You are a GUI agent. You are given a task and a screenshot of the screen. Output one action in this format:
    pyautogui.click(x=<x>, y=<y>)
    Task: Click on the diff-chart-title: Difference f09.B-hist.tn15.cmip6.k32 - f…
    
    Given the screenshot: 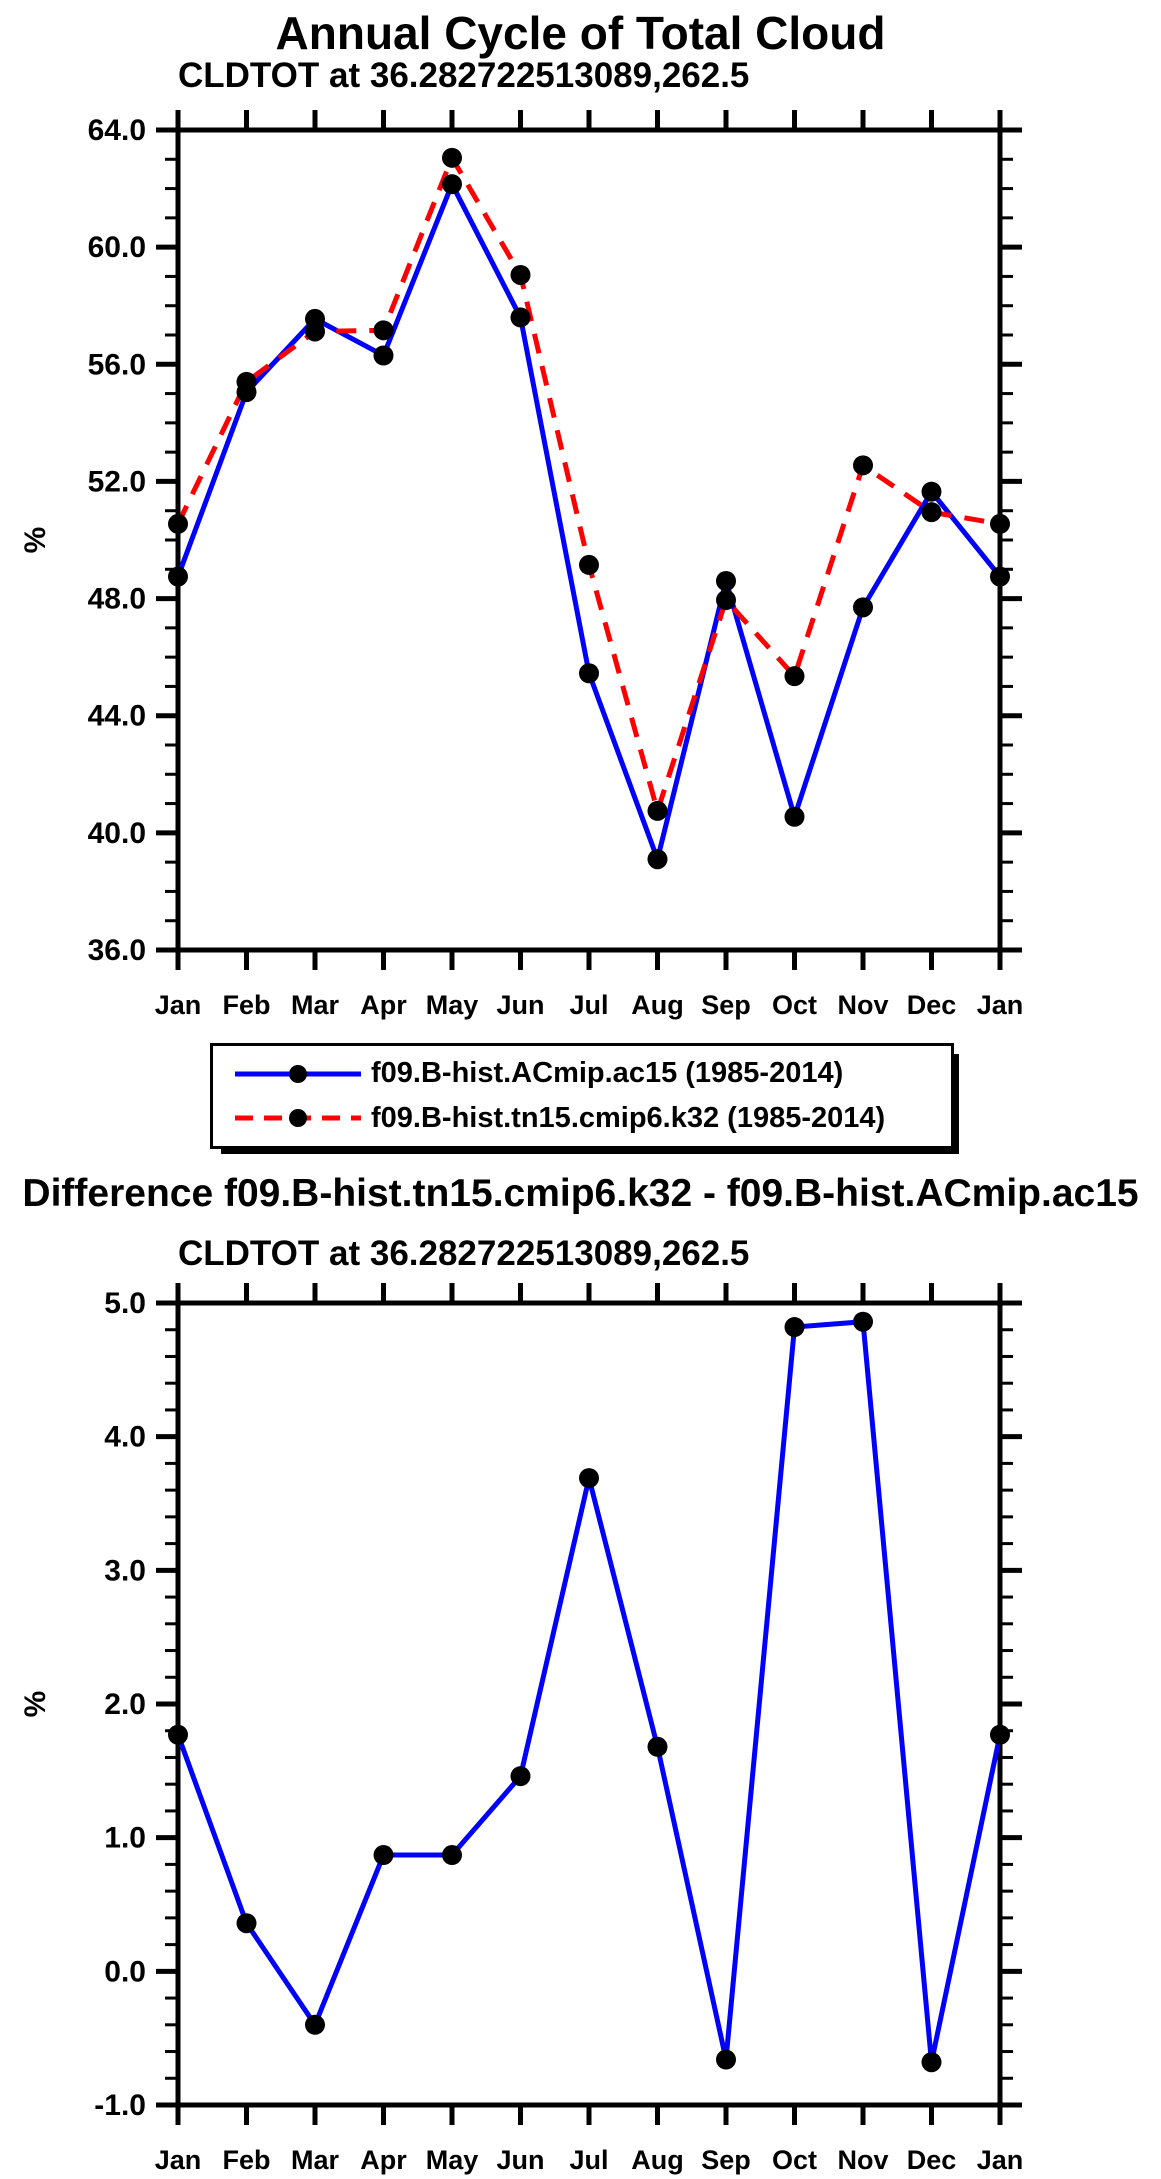 What is the action you would take?
    pyautogui.click(x=580, y=1193)
    